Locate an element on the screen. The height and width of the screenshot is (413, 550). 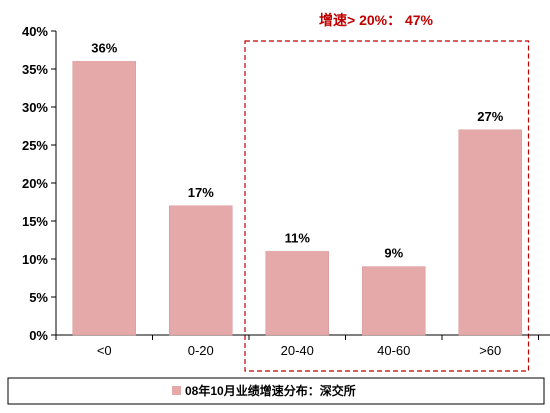
y-tick-label: 0% is located at coordinates (38, 335).